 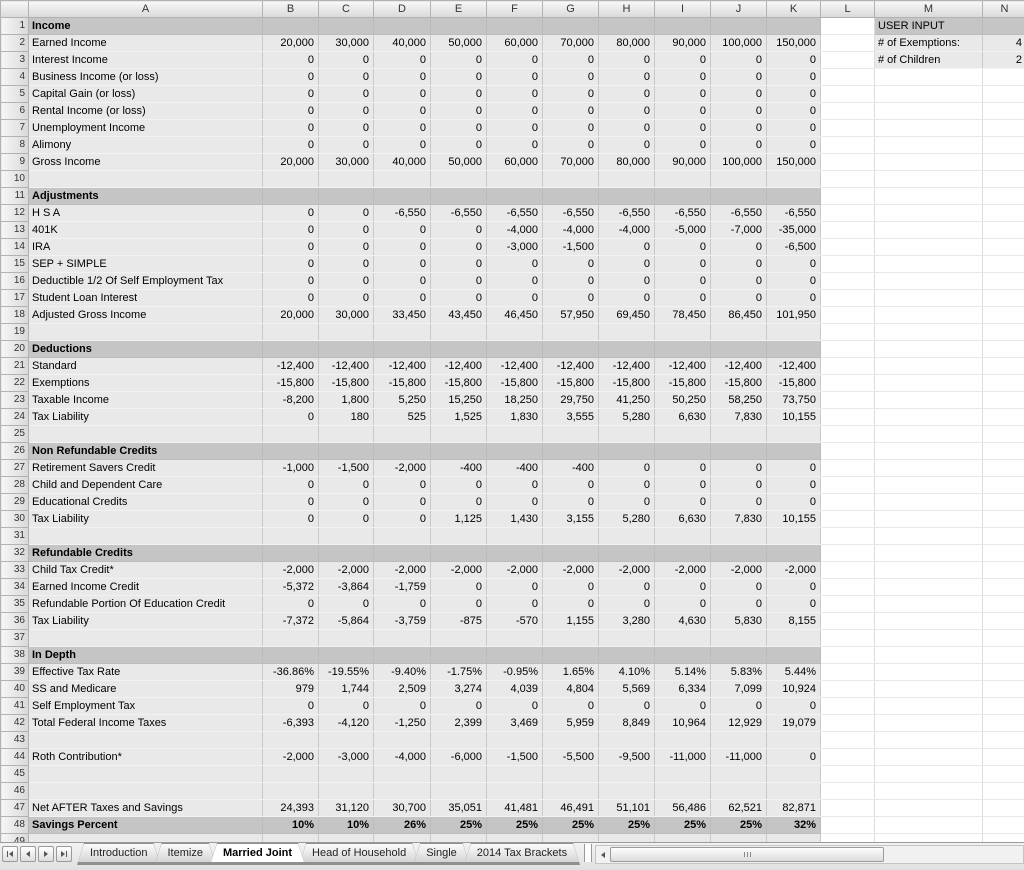 I want to click on cell-A44: Roth Contribution*, so click(x=145, y=757).